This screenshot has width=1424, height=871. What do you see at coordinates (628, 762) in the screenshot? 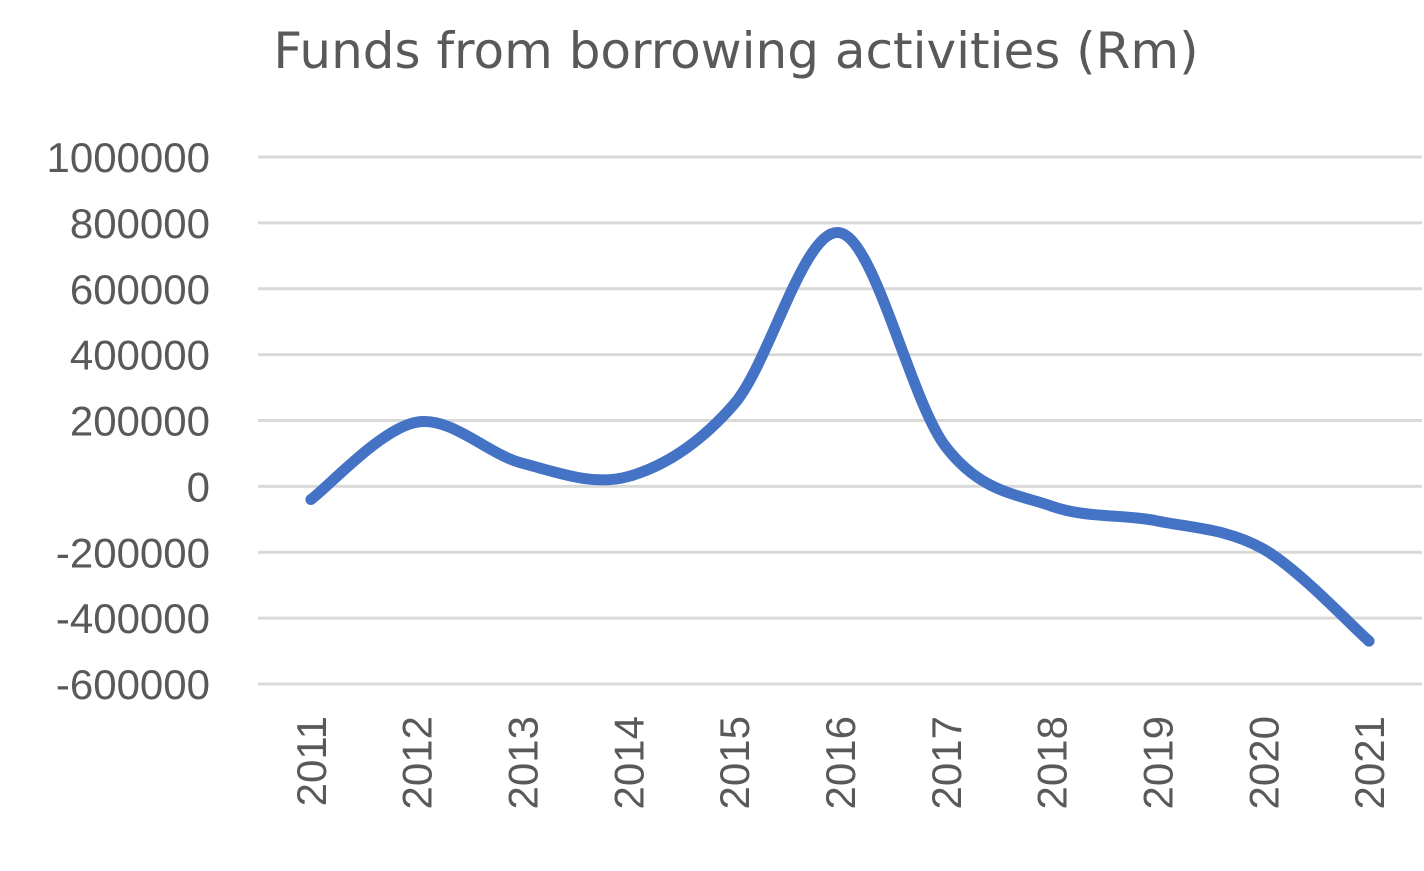
I see `x-tick-label: 2014` at bounding box center [628, 762].